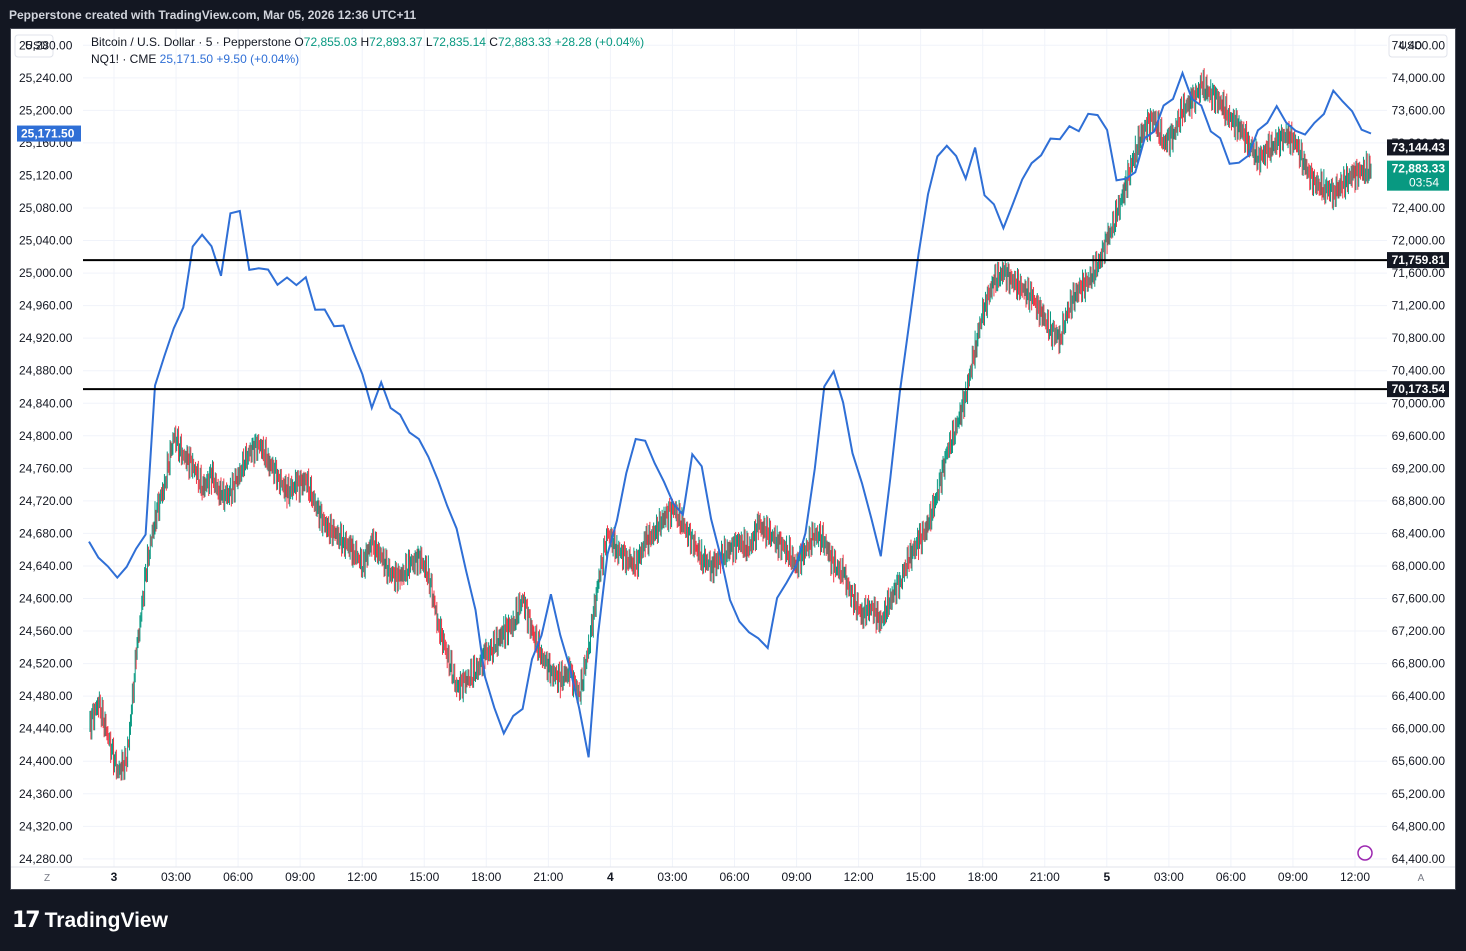 The image size is (1466, 951). I want to click on last-price-tag, so click(1418, 175).